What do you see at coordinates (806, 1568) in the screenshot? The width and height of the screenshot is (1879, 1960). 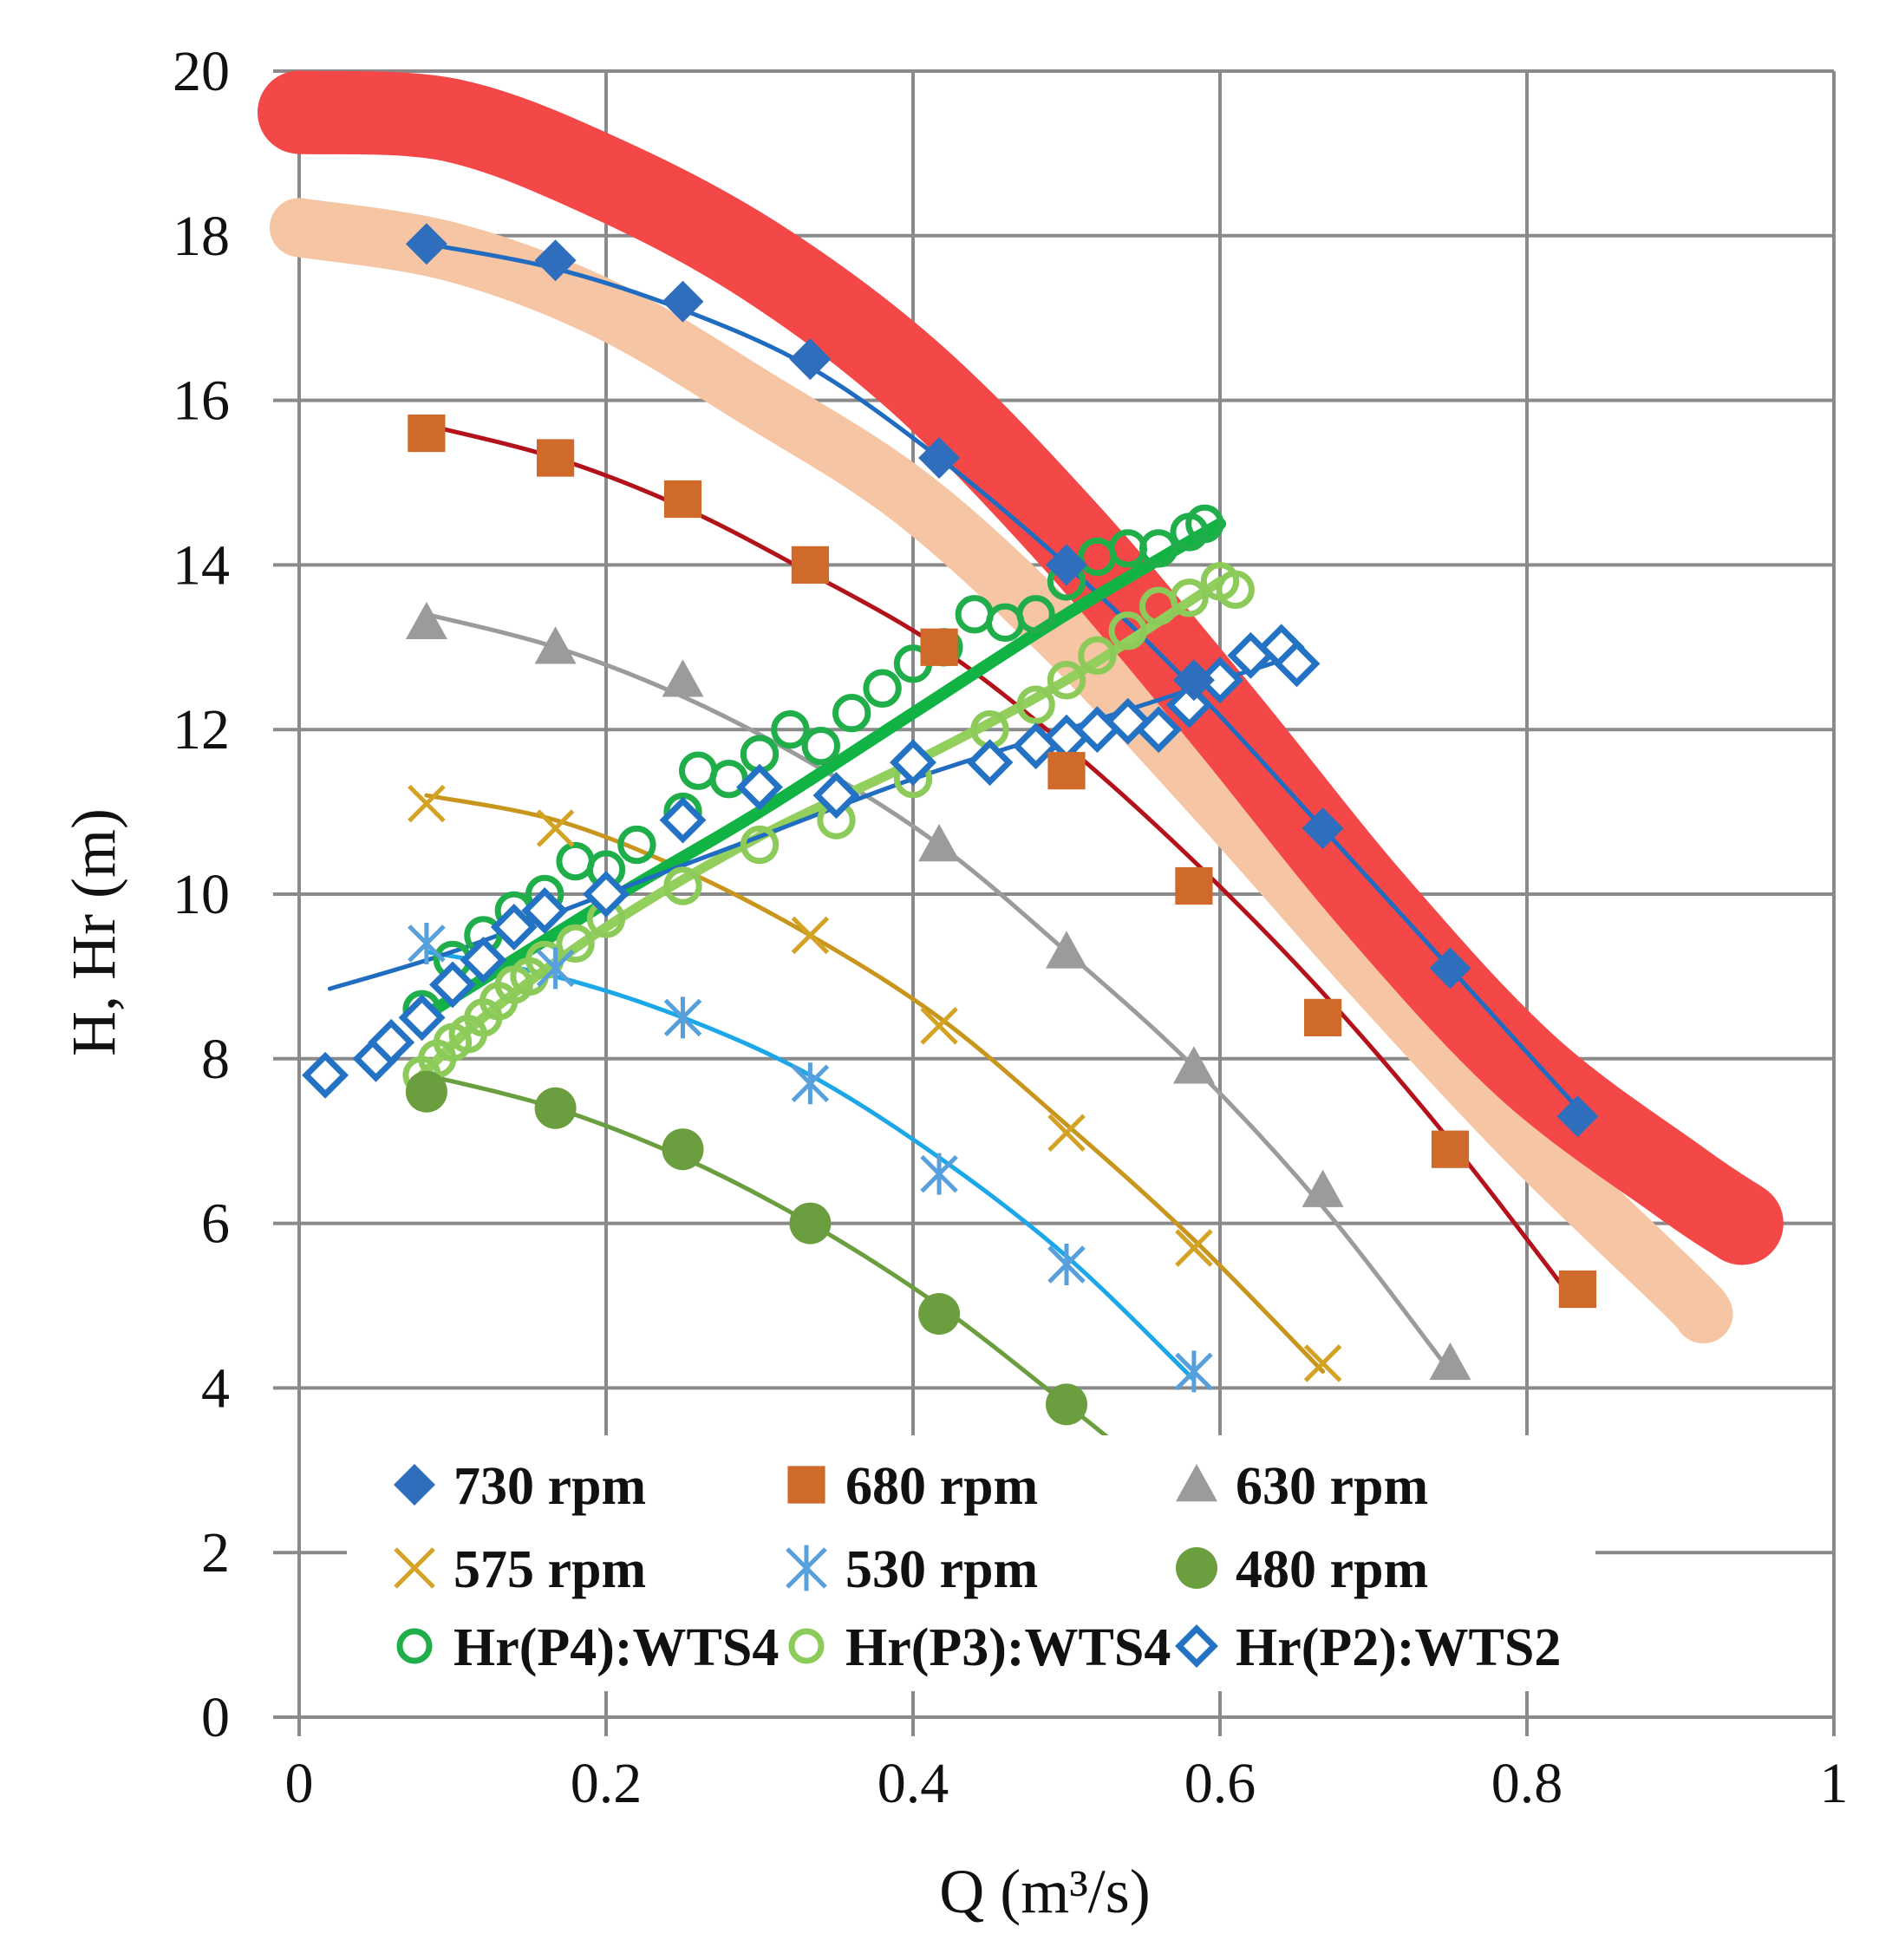 I see `legend-marker-530-rpm` at bounding box center [806, 1568].